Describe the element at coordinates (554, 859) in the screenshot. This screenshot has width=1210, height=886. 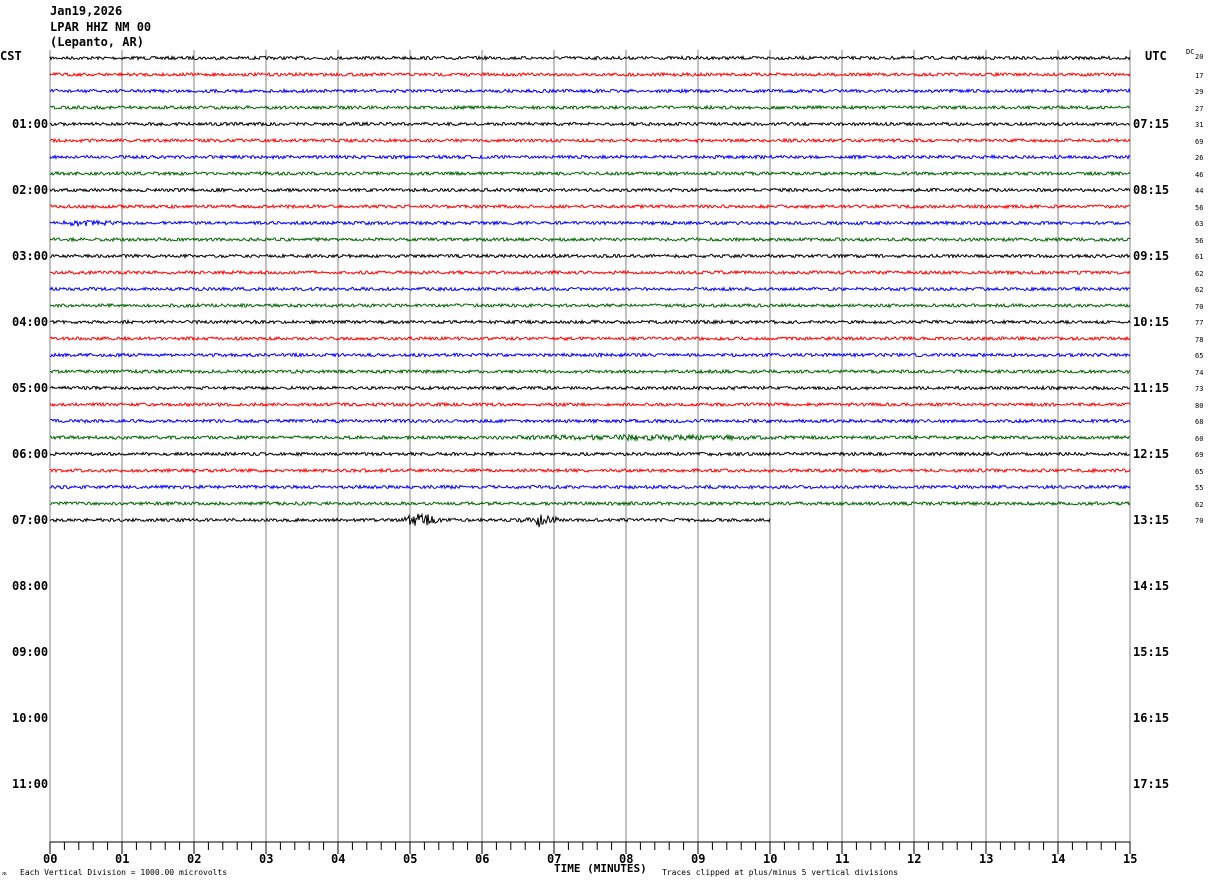
I see `x-tick-label: 07` at that location.